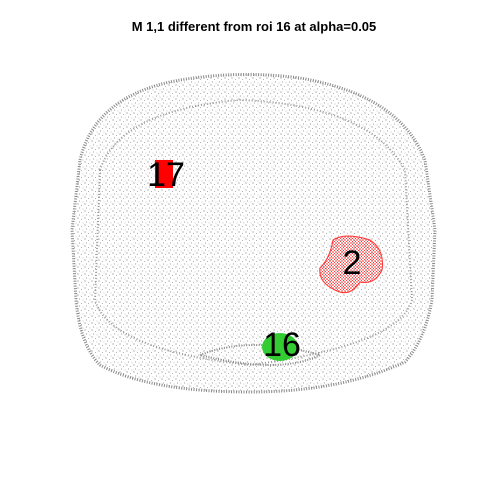 Image resolution: width=480 pixels, height=480 pixels. I want to click on roi-16: 16, so click(281, 345).